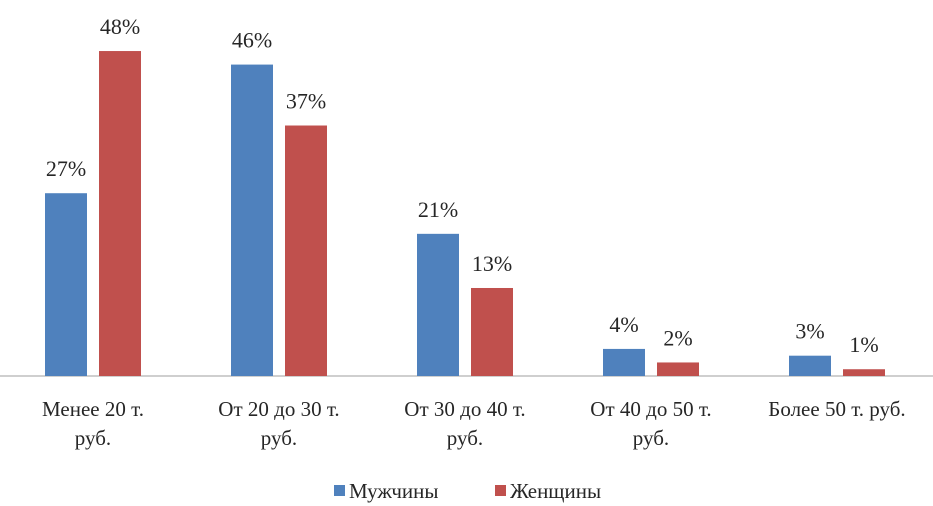 This screenshot has height=506, width=933. What do you see at coordinates (252, 40) in the screenshot?
I see `data-label: 46%` at bounding box center [252, 40].